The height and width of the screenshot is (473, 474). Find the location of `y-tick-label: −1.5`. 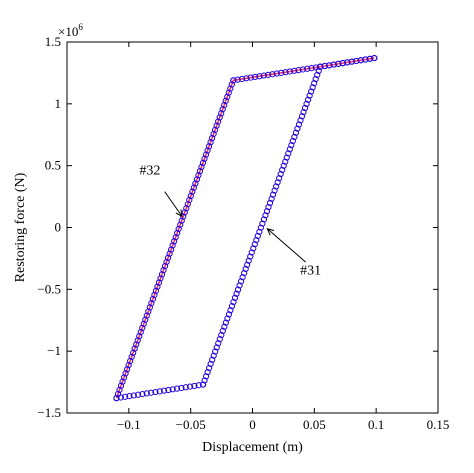

y-tick-label: −1.5 is located at coordinates (49, 412).